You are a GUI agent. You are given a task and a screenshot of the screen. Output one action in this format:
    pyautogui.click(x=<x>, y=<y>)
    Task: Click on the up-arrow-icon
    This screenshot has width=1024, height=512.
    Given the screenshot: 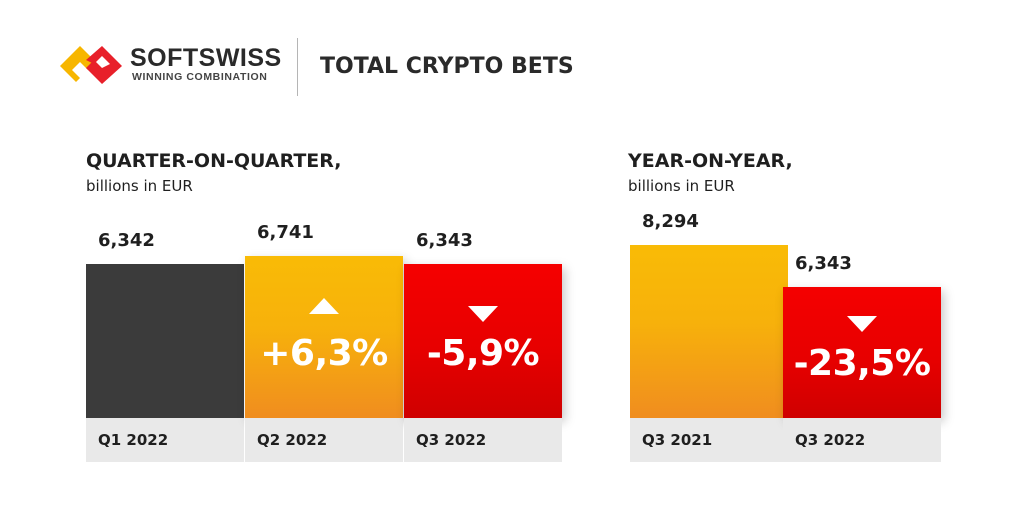 What is the action you would take?
    pyautogui.click(x=324, y=306)
    